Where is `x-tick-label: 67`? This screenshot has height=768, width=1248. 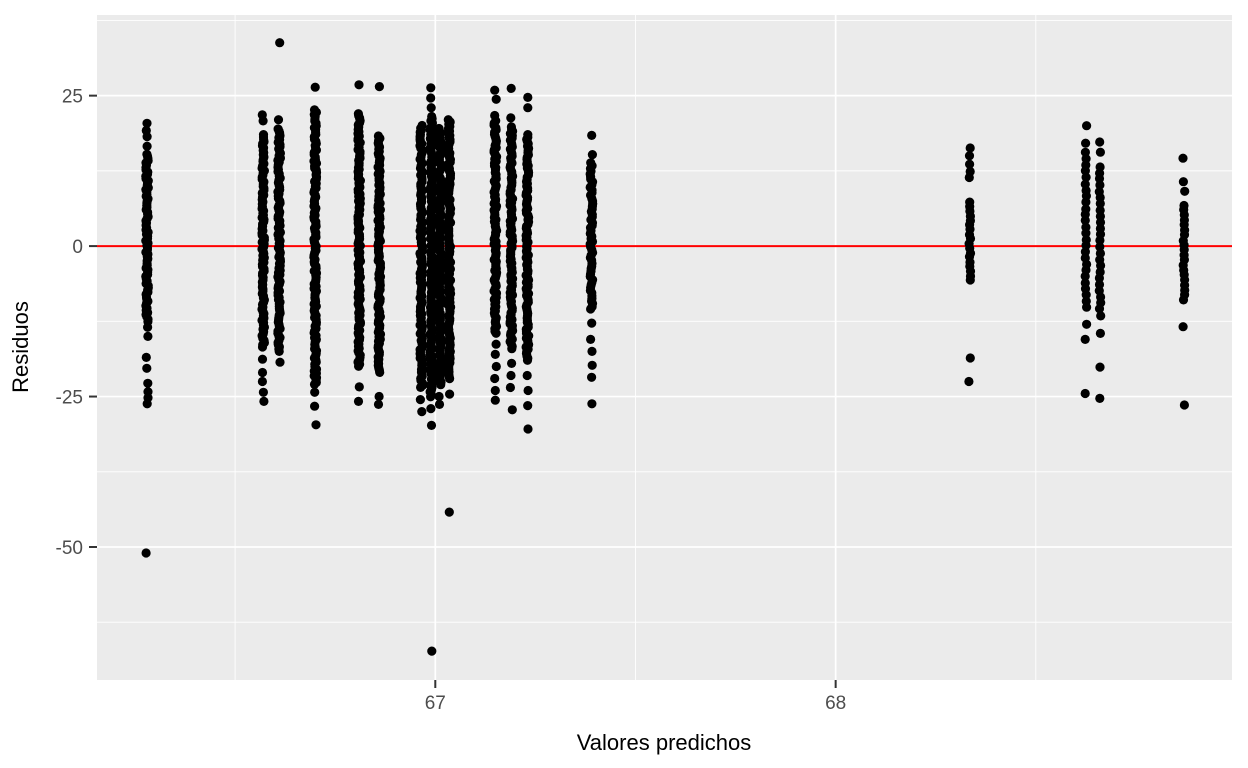 x-tick-label: 67 is located at coordinates (435, 703).